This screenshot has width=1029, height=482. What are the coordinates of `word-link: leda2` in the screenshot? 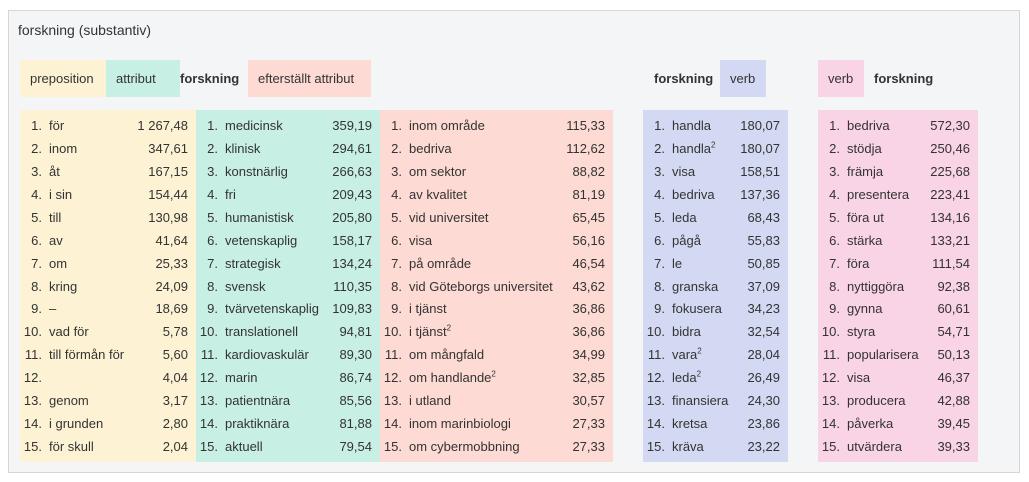 It's located at (686, 377).